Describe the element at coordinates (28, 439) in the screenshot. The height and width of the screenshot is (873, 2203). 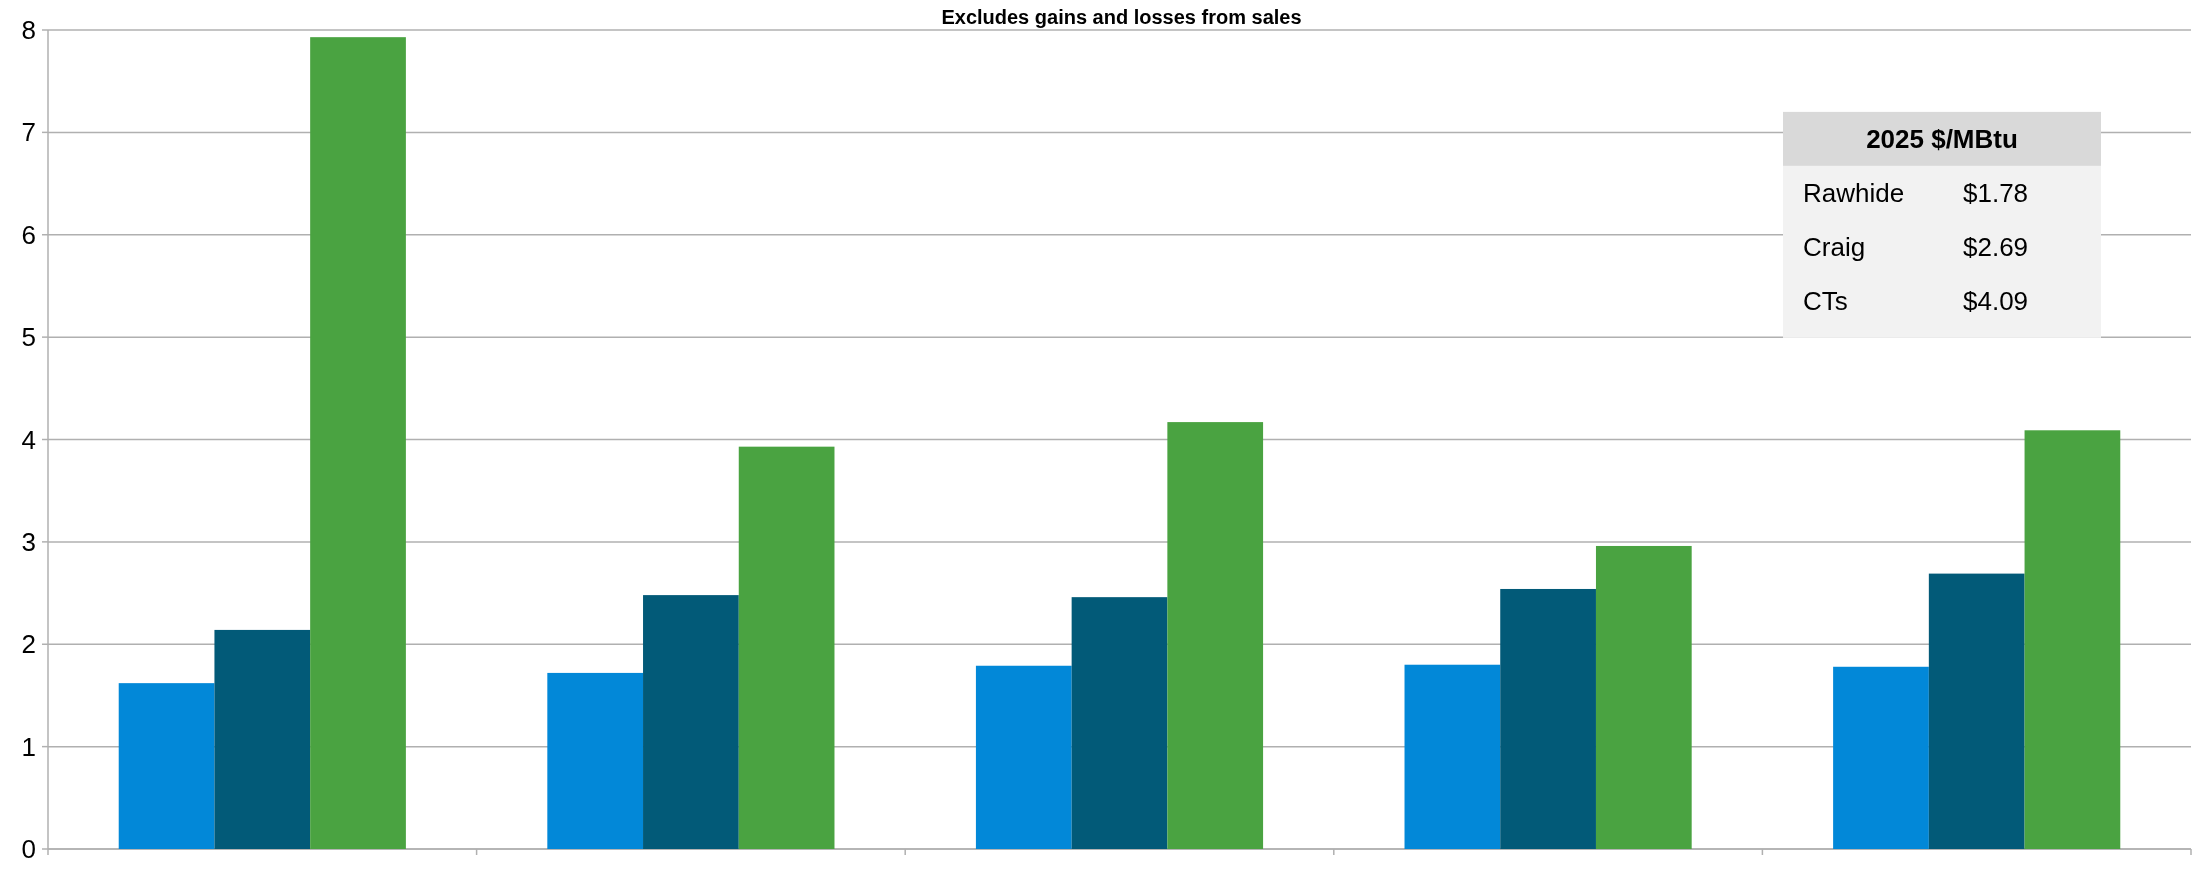
I see `y-tick-label: 4` at that location.